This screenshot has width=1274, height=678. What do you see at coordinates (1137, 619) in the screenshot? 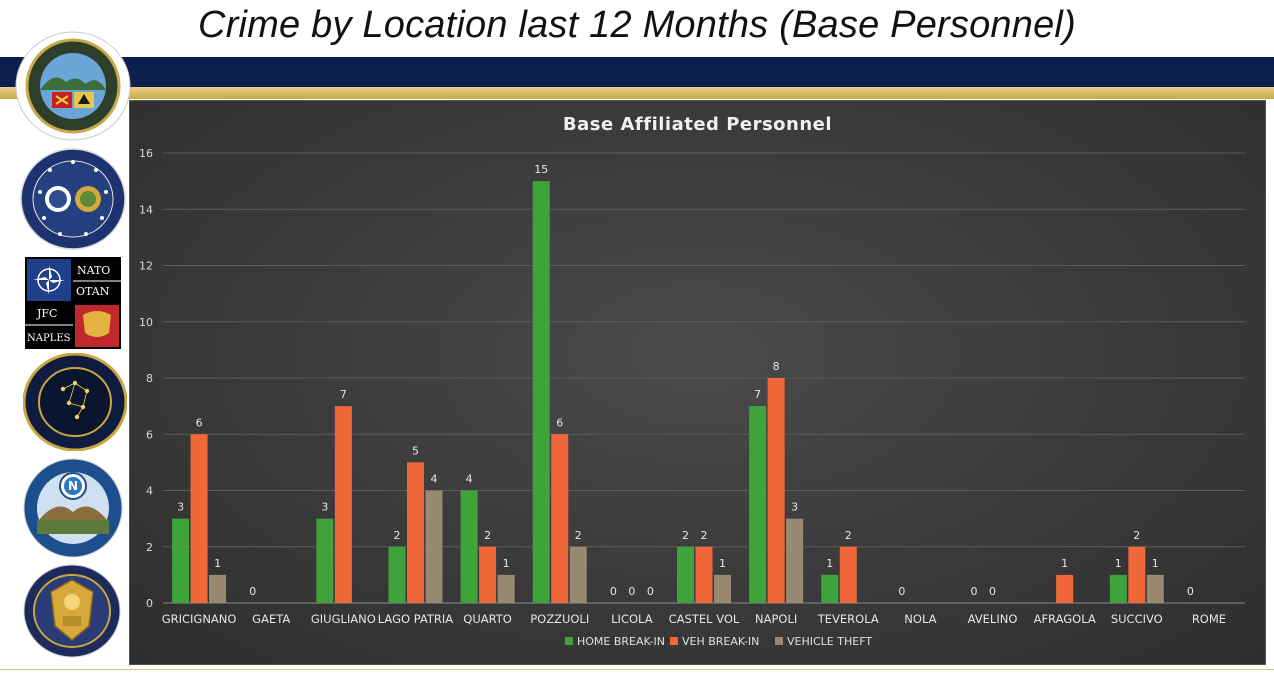
I see `x-tick-label: SUCCIVO` at bounding box center [1137, 619].